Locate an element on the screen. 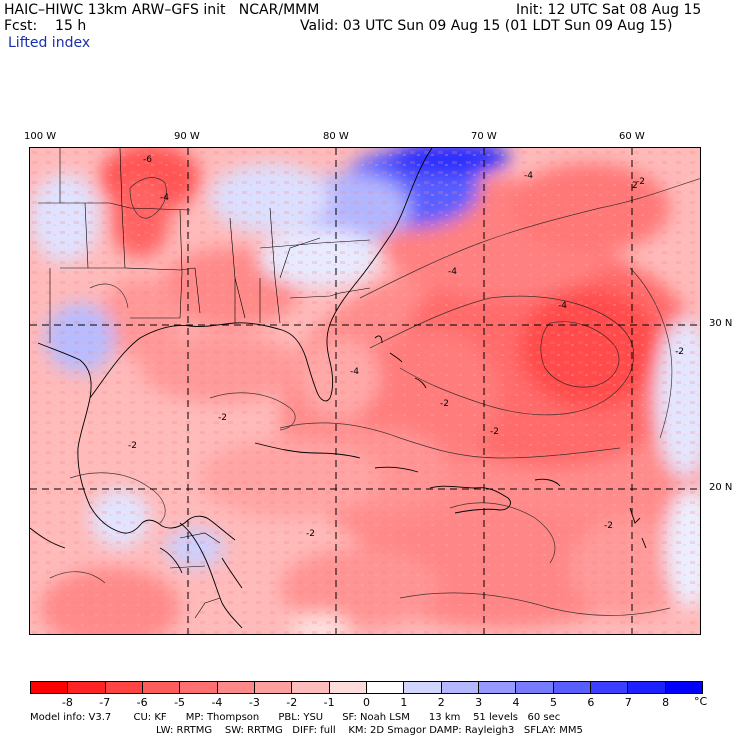  lon-label-80w: 80 W is located at coordinates (336, 136).